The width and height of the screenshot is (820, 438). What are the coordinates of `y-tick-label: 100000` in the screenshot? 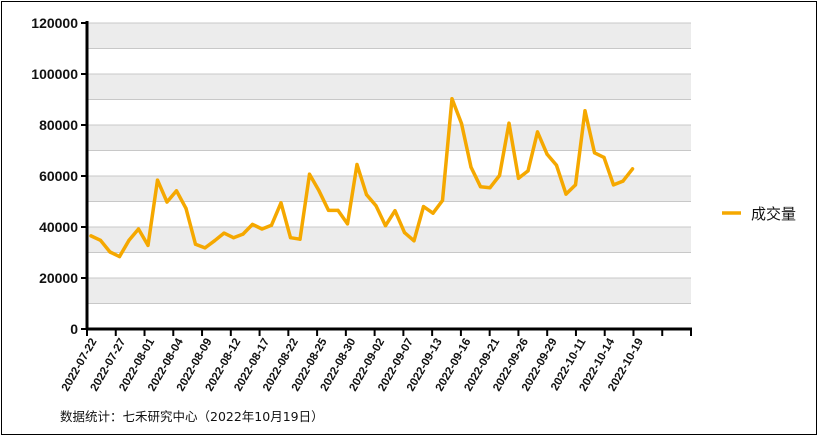 It's located at (54, 74).